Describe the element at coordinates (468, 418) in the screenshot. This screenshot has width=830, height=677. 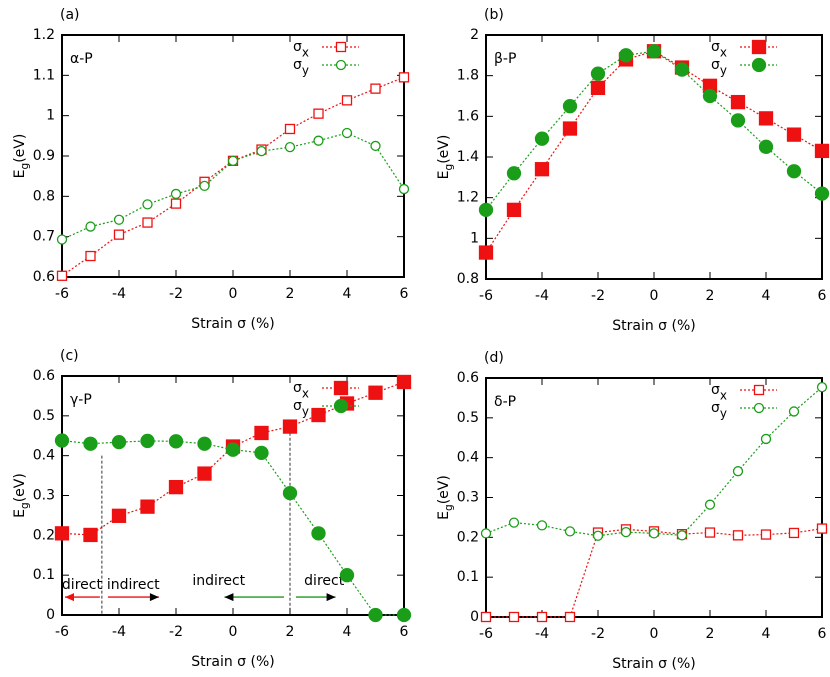
I see `y-tick-label: 0.5` at that location.